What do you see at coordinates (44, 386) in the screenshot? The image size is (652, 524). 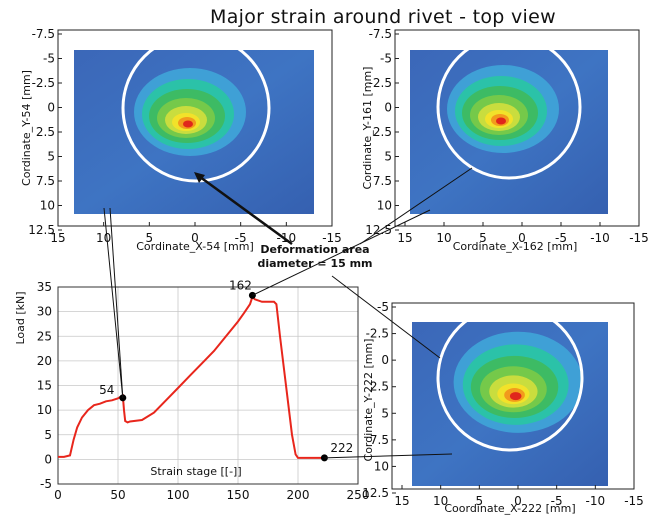 I see `y-tick-label: 15` at bounding box center [44, 386].